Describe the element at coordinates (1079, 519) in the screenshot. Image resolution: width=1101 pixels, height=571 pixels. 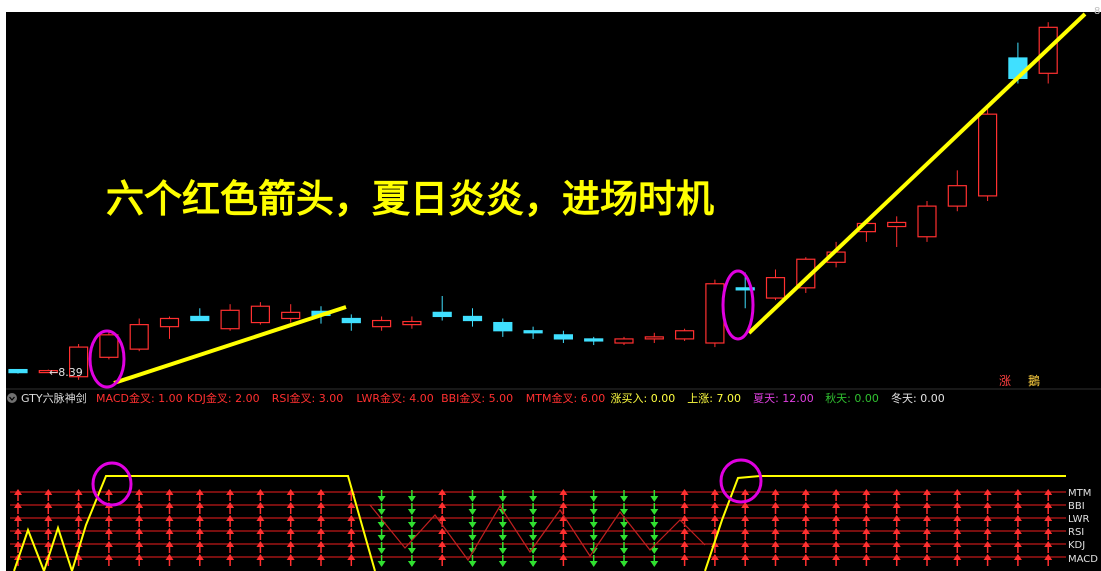
I see `row-label-lwr: LWR` at that location.